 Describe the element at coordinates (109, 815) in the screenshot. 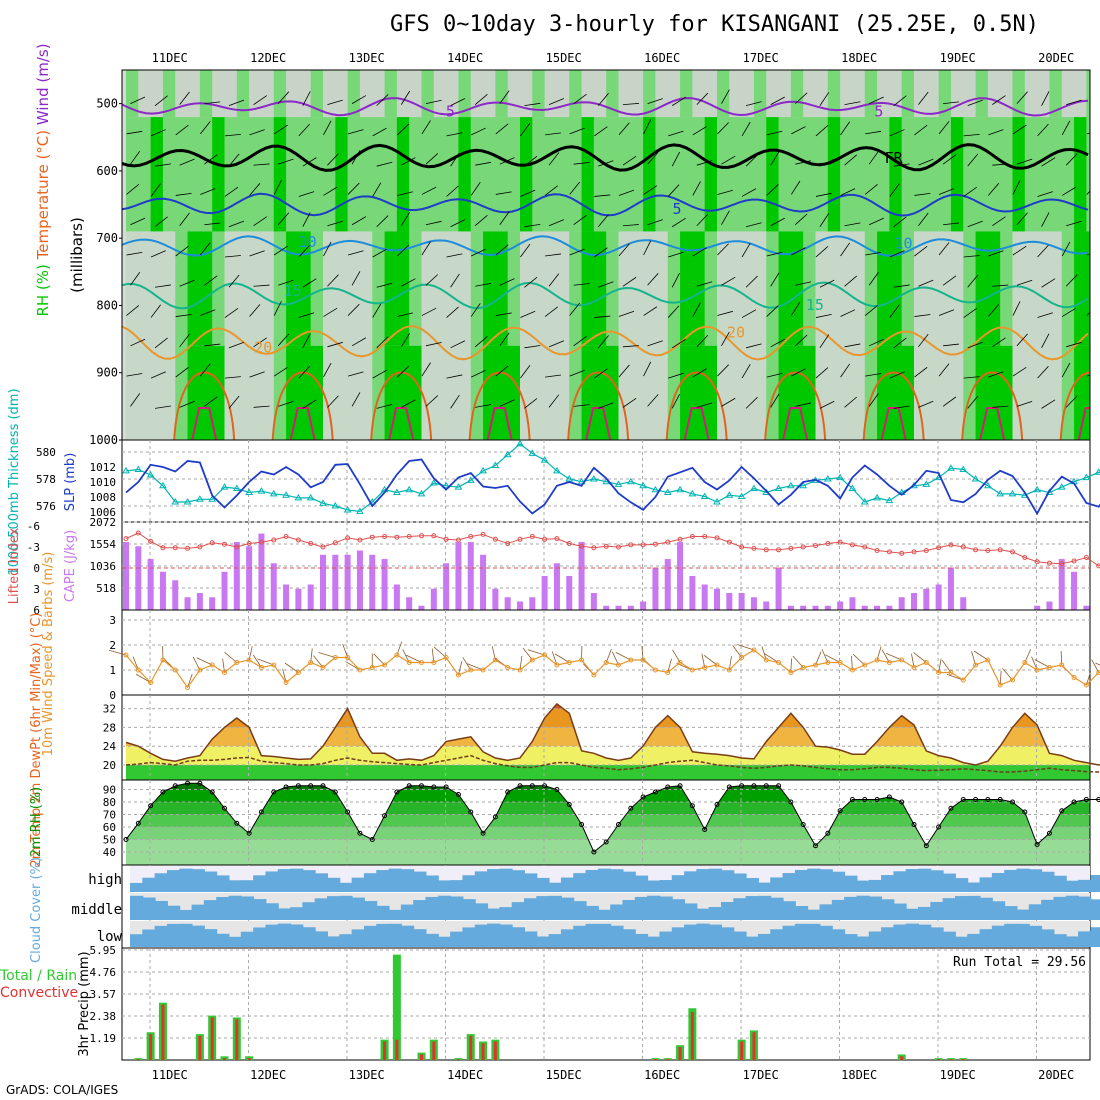

I see `tick-label: 70` at that location.